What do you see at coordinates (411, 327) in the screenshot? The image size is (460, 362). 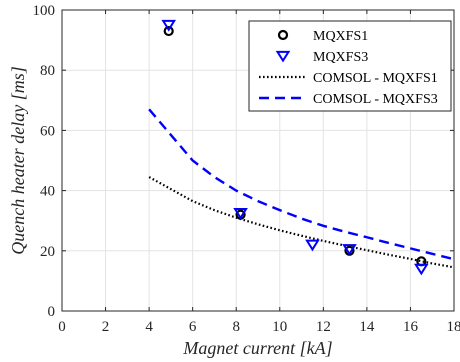 I see `x-tick-label: 16` at bounding box center [411, 327].